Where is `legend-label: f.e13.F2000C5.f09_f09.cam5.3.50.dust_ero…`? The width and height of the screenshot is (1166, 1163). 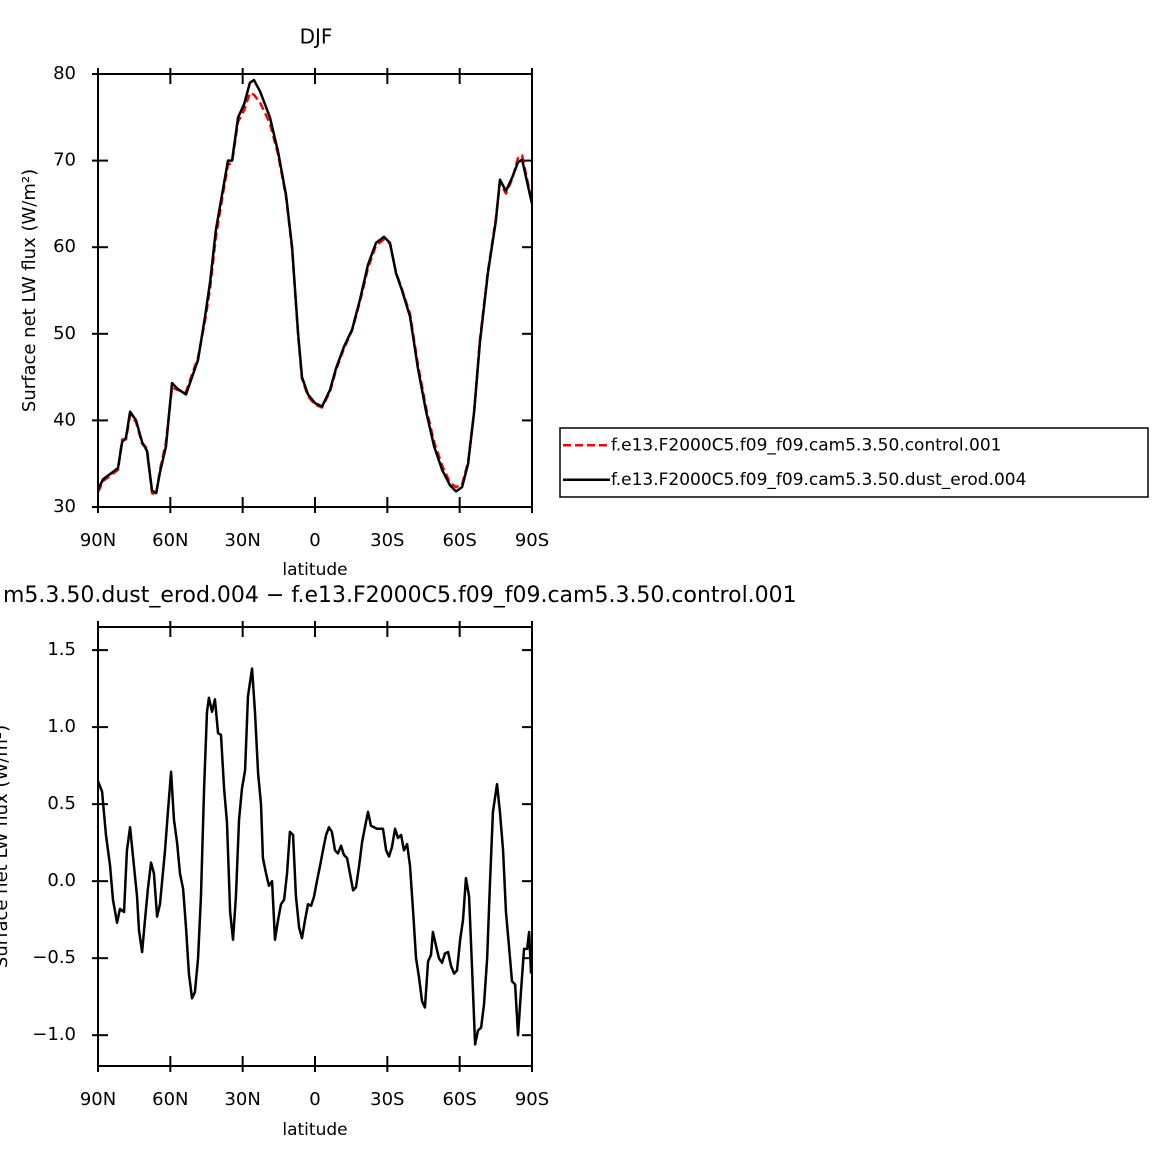
legend-label: f.e13.F2000C5.f09_f09.cam5.3.50.dust_ero… is located at coordinates (818, 480).